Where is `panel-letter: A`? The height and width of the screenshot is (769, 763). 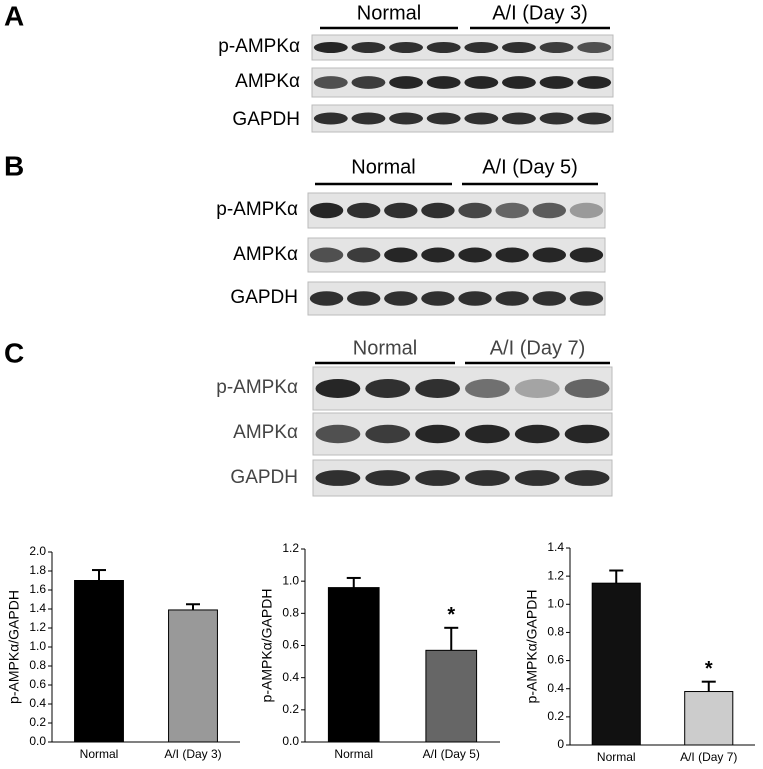
panel-letter: A is located at coordinates (14, 15).